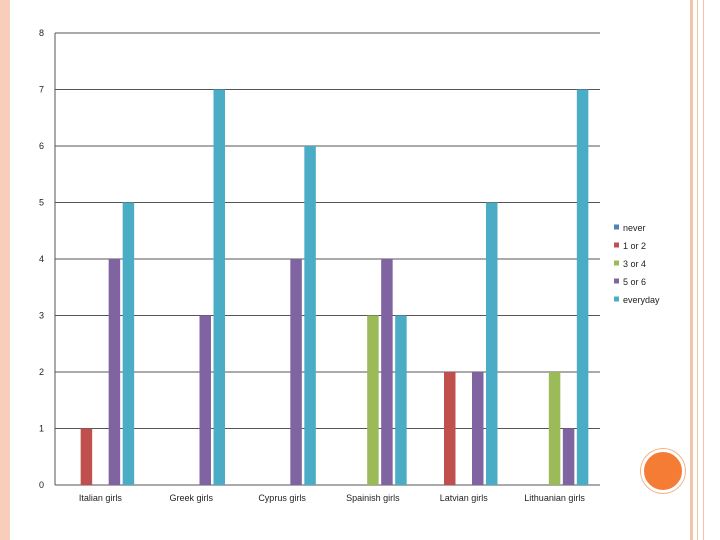 The width and height of the screenshot is (720, 540). I want to click on legend: never 1 or 2 3 or 4 5 or 6 everyday, so click(637, 264).